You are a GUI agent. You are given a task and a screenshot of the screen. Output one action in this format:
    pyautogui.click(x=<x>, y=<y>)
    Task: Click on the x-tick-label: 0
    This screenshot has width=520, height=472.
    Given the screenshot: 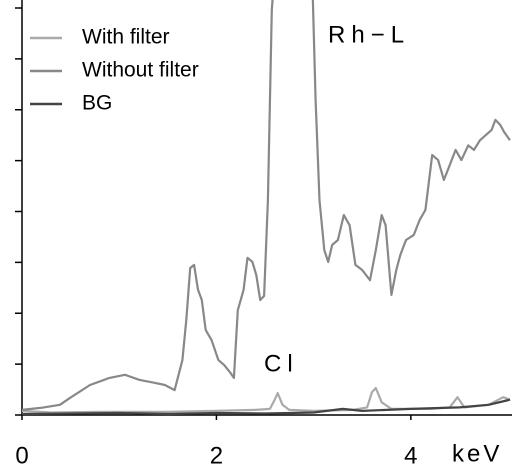 What is the action you would take?
    pyautogui.click(x=21, y=455)
    